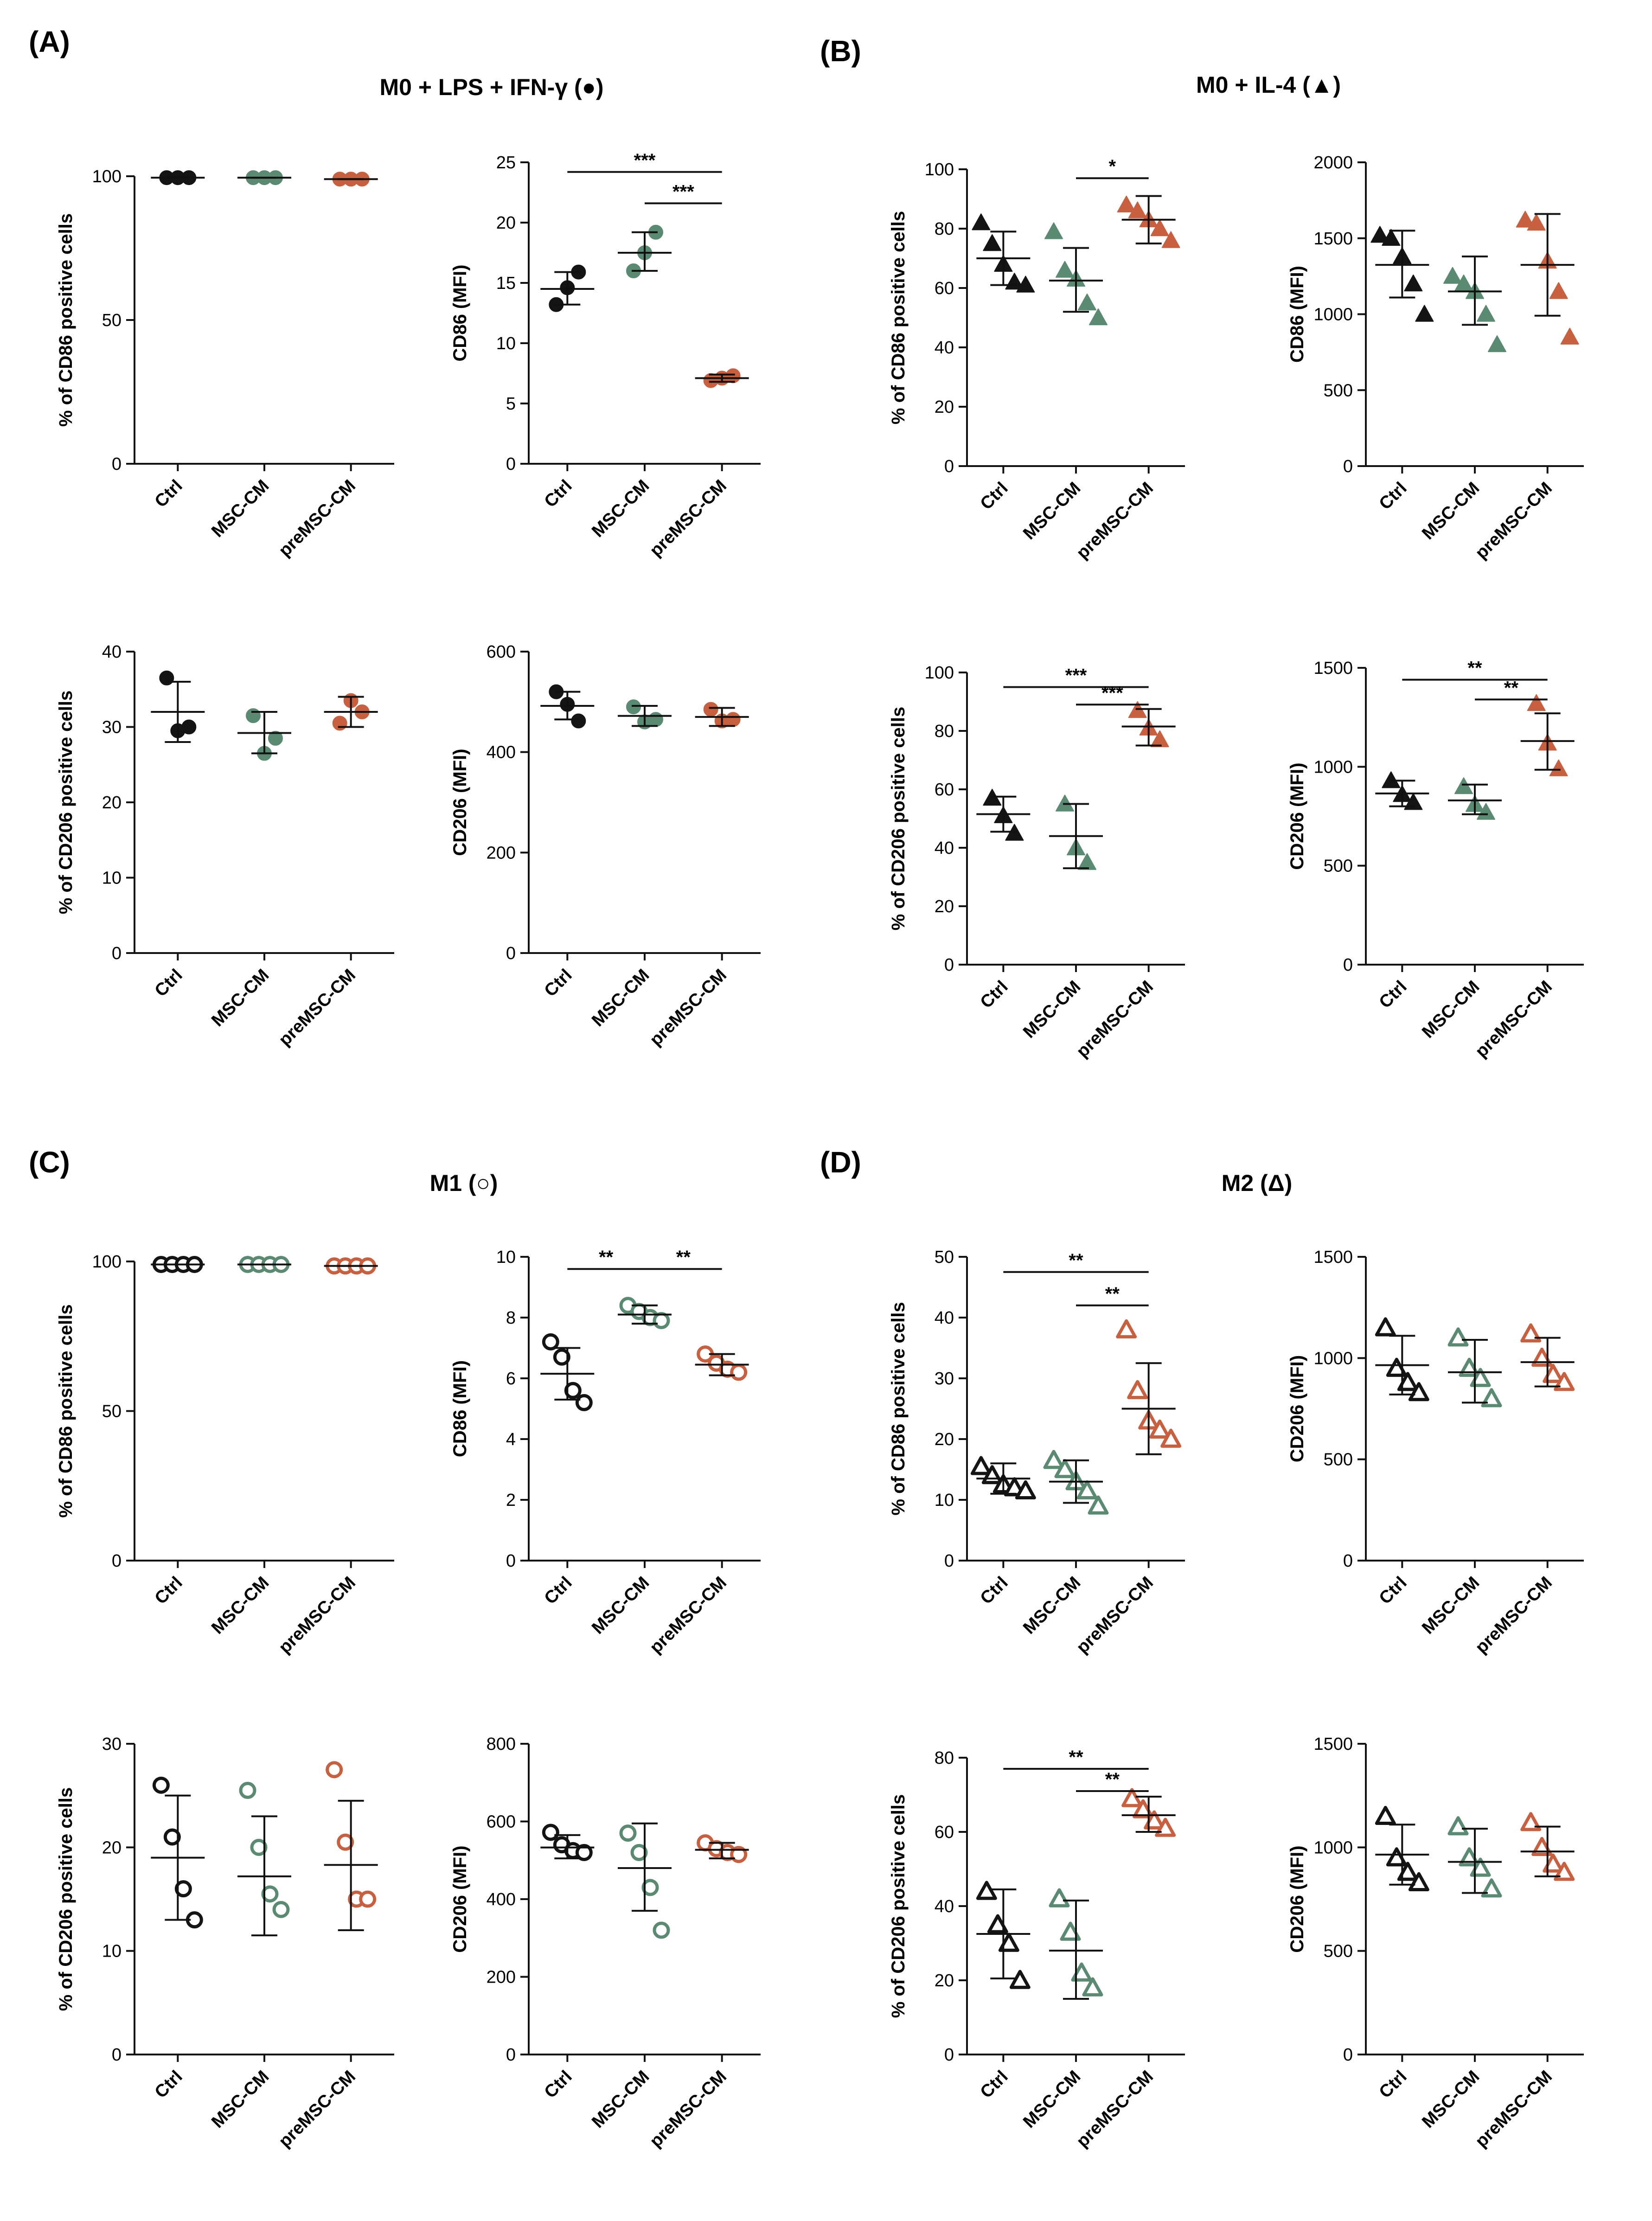 Image resolution: width=1652 pixels, height=2221 pixels. Describe the element at coordinates (944, 1833) in the screenshot. I see `y-tick-label: 60` at that location.